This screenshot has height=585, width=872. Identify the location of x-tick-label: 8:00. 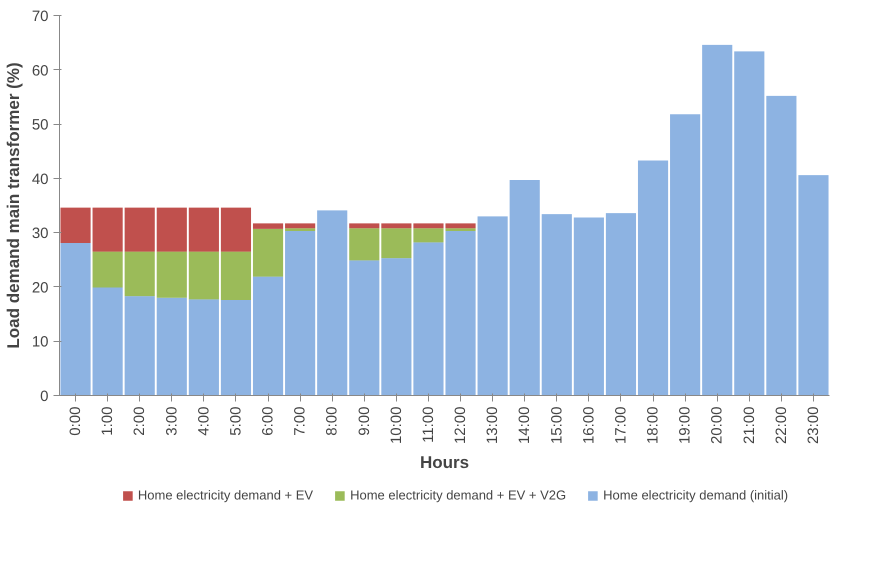
(332, 421).